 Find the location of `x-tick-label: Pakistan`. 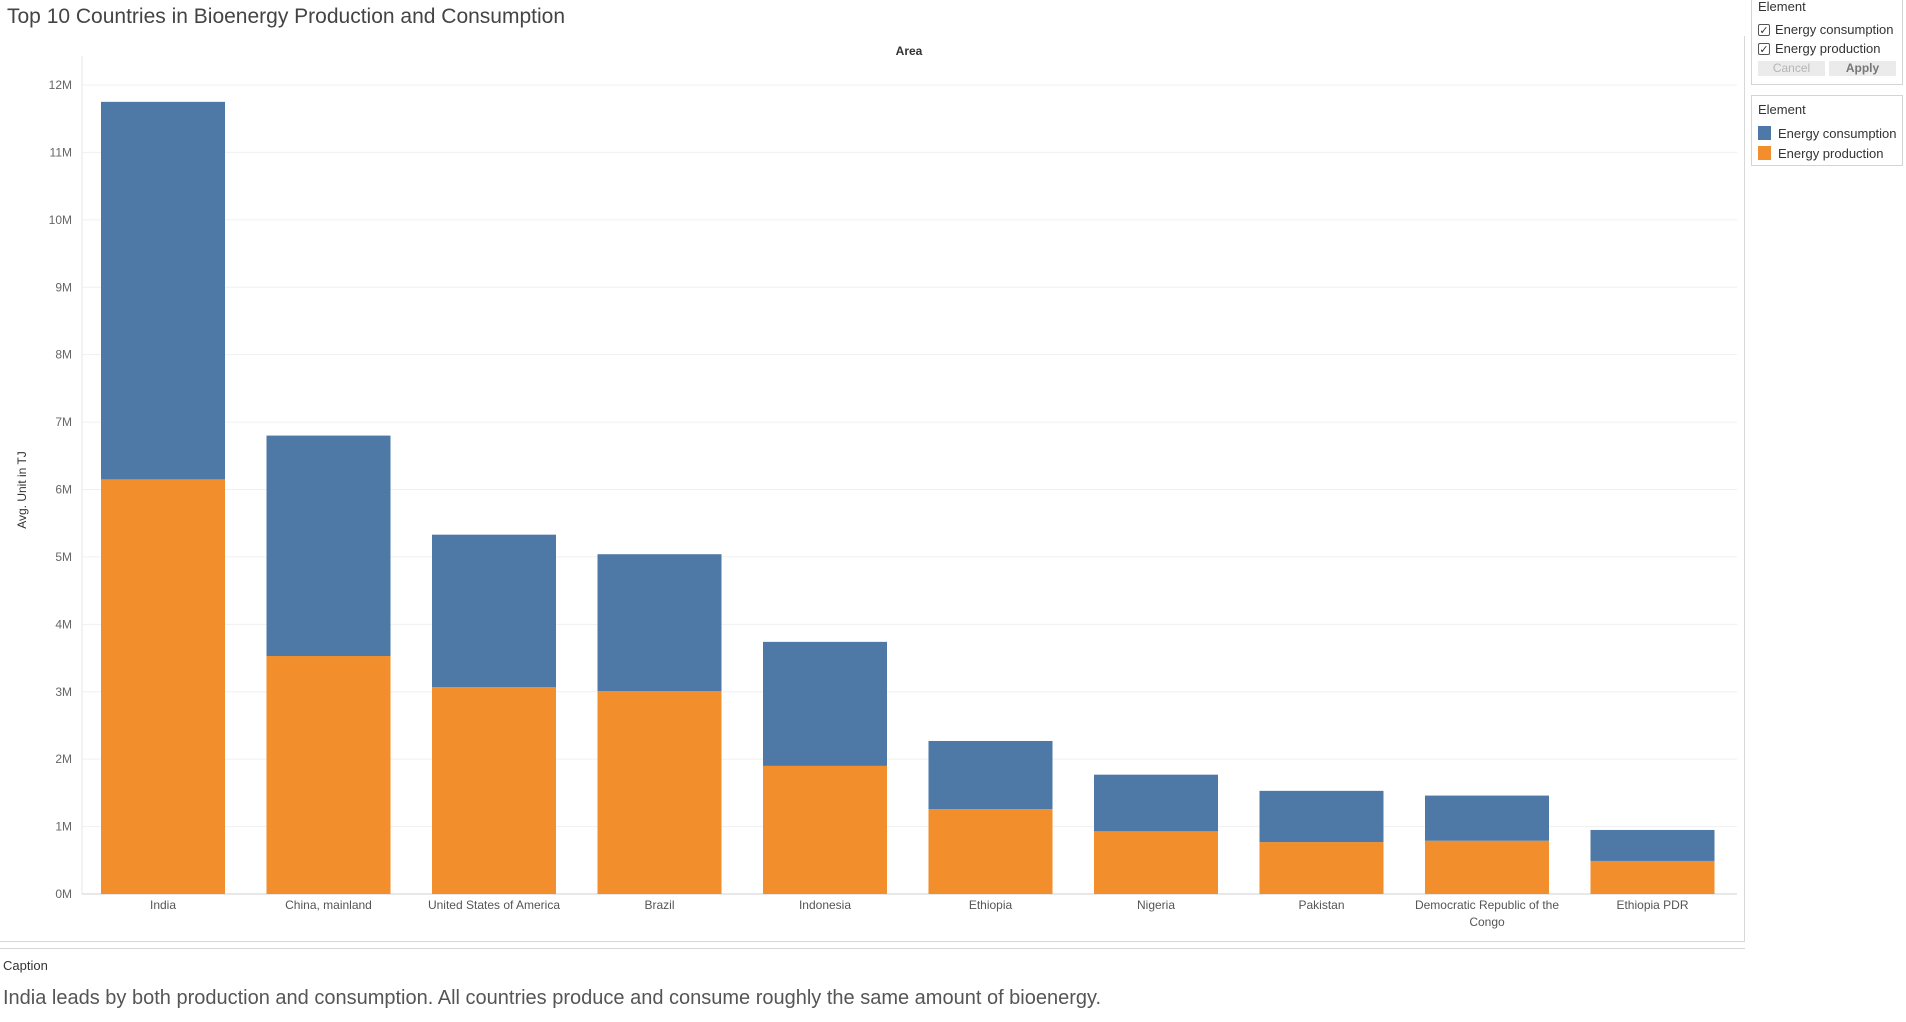

x-tick-label: Pakistan is located at coordinates (1321, 905).